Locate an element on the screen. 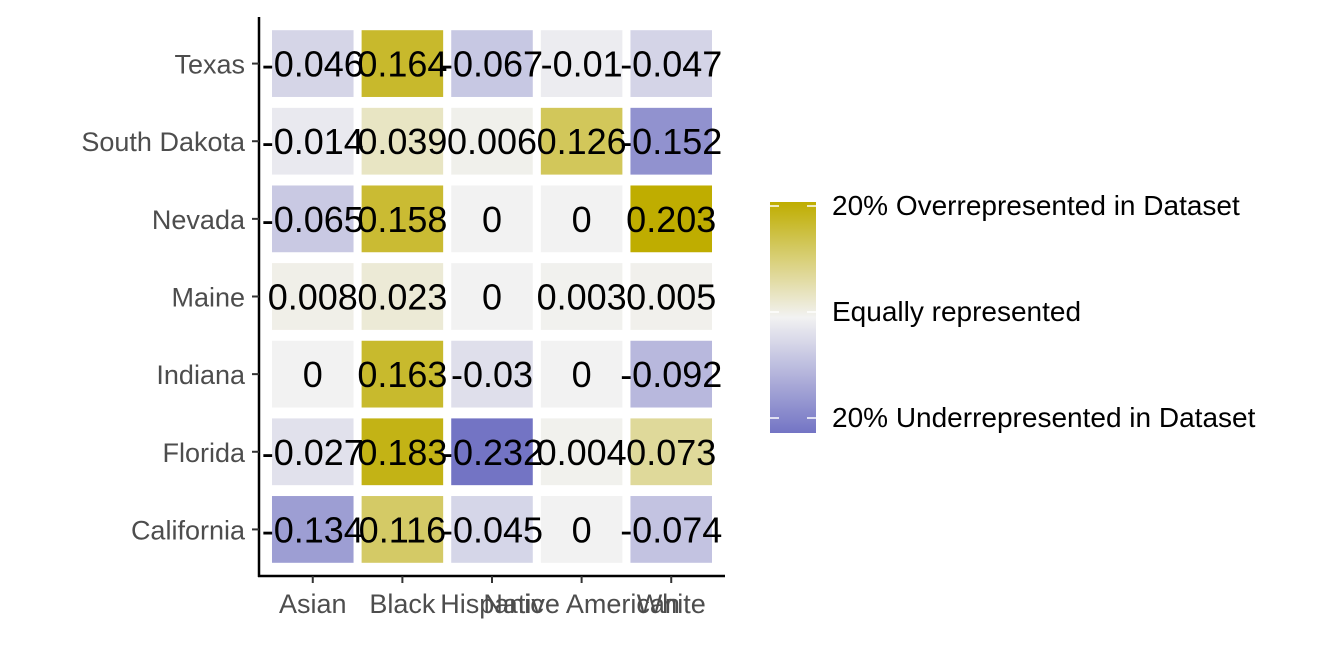 This screenshot has width=1344, height=672. cell-value-label: -0.092 is located at coordinates (671, 374).